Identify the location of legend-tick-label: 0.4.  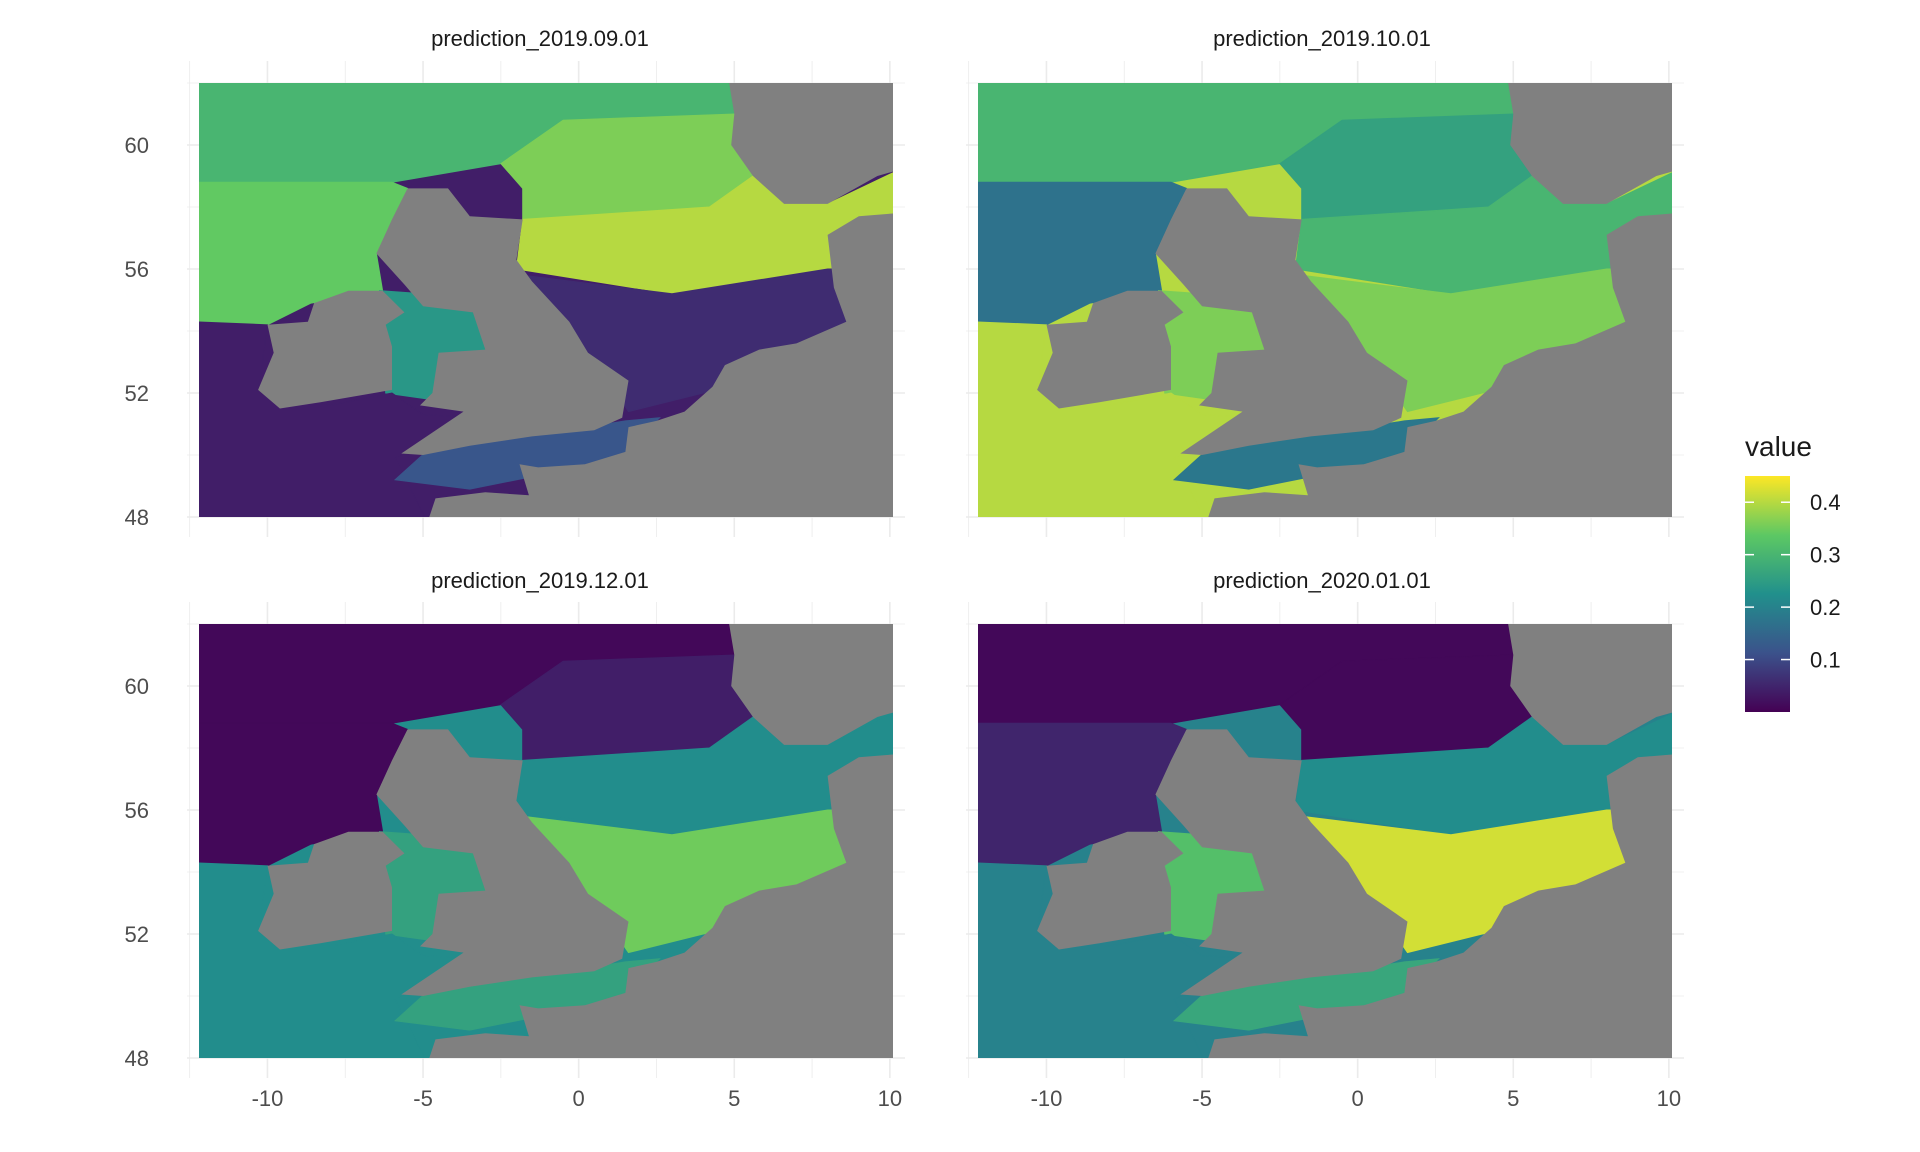
(1825, 502).